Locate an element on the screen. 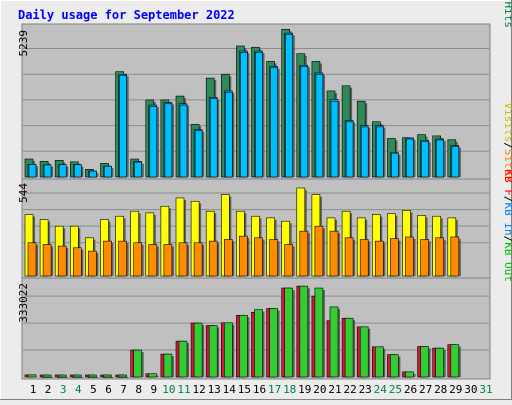 Image resolution: width=512 pixels, height=405 pixels. x-label-day-23: 23 is located at coordinates (365, 389).